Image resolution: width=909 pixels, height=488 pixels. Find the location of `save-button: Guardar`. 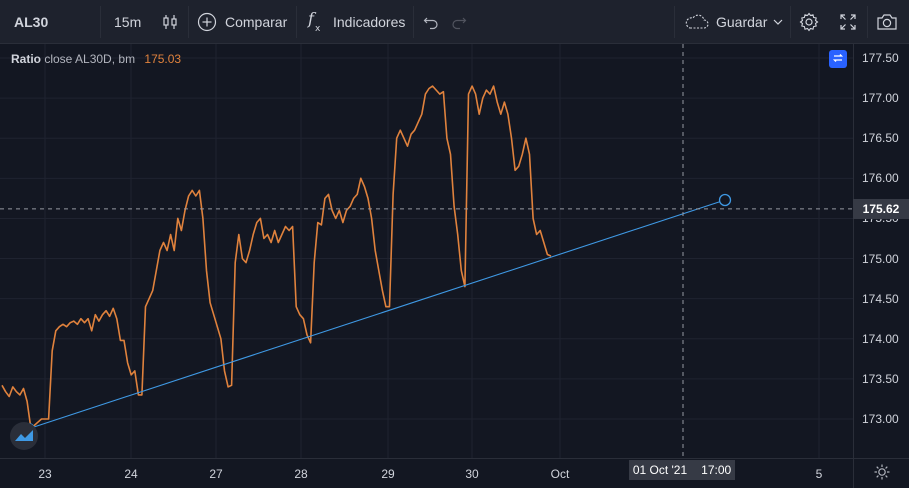

save-button: Guardar is located at coordinates (733, 22).